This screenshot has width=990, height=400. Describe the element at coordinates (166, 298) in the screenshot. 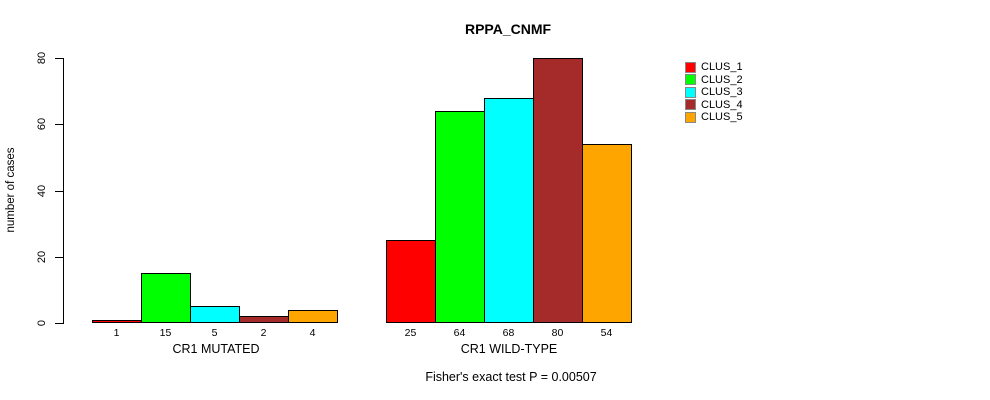

I see `bar-CLUS_2-cr1-mutated` at that location.